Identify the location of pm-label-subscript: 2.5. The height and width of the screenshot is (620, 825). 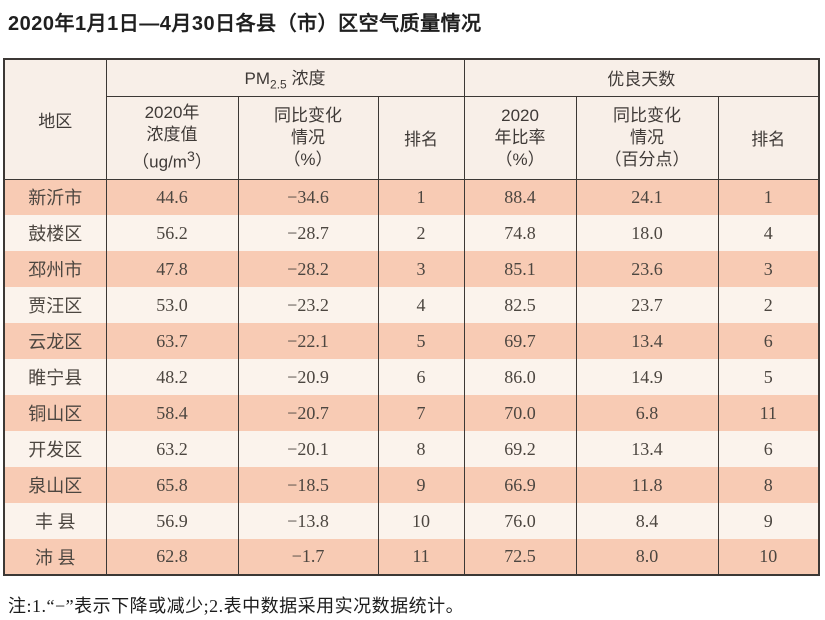
(278, 84).